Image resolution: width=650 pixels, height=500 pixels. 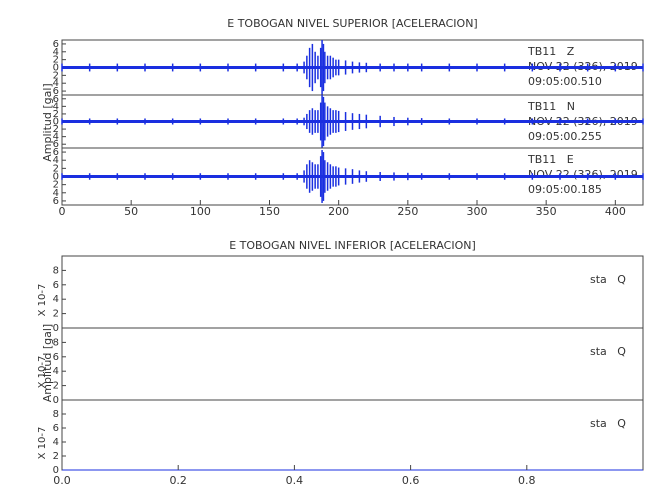 I want to click on x-tick-label: 300, so click(x=477, y=211).